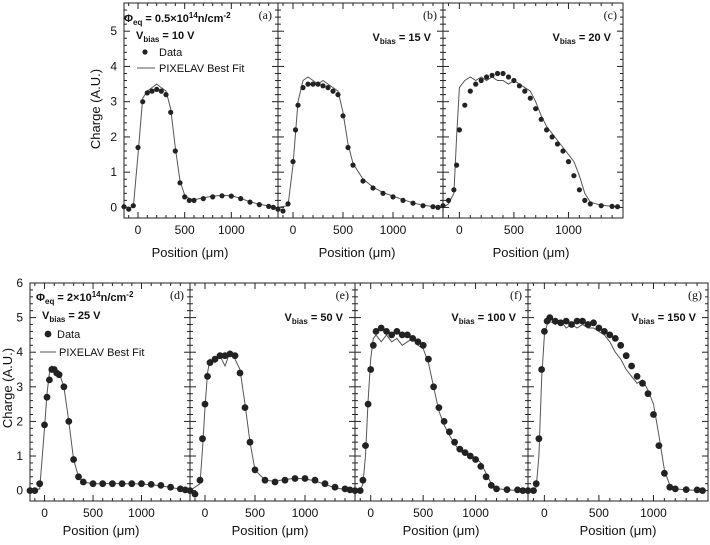 Image resolution: width=710 pixels, height=545 pixels. What do you see at coordinates (265, 15) in the screenshot?
I see `panel-letter: (a)` at bounding box center [265, 15].